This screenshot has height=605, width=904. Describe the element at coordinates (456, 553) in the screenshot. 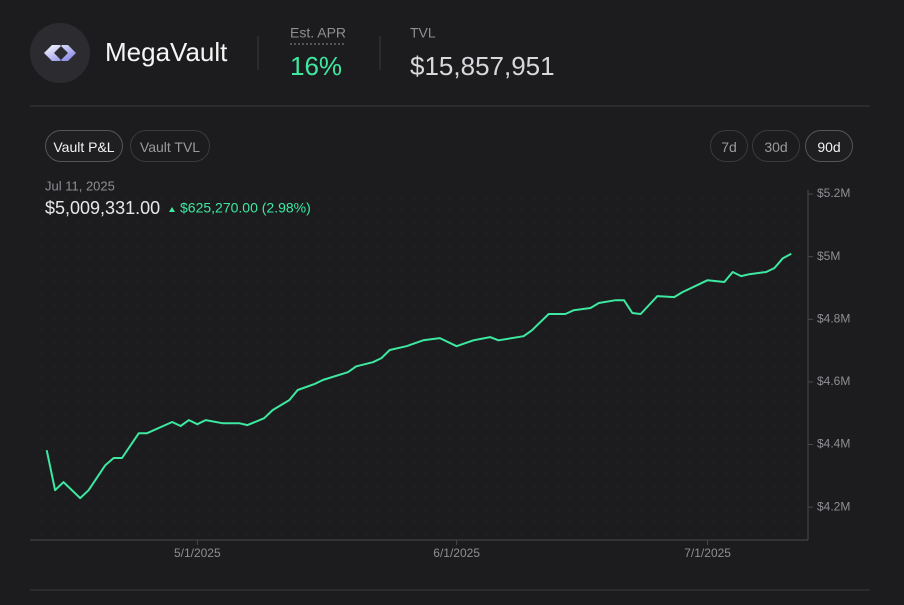

I see `x-tick-label: 6/1/2025` at that location.